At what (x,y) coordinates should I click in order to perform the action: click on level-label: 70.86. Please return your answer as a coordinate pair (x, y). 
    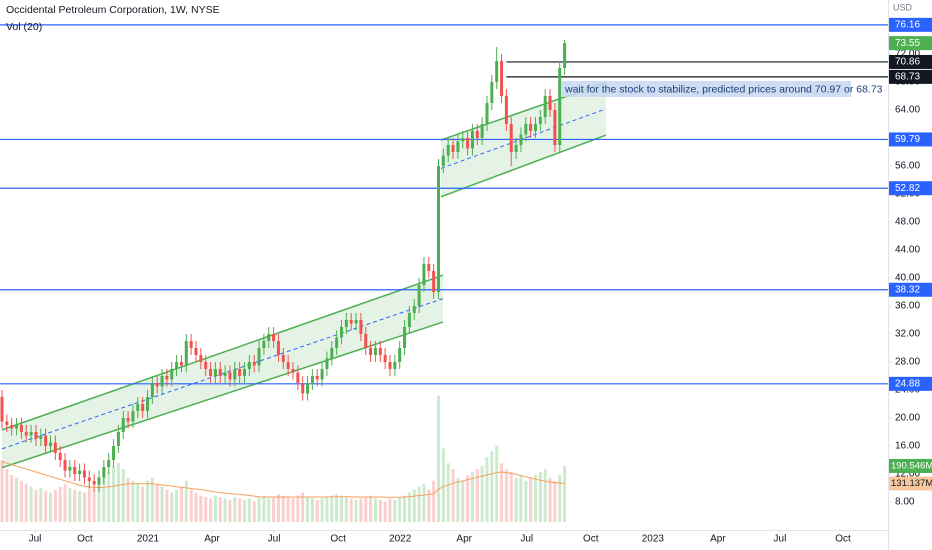
    Looking at the image, I should click on (907, 62).